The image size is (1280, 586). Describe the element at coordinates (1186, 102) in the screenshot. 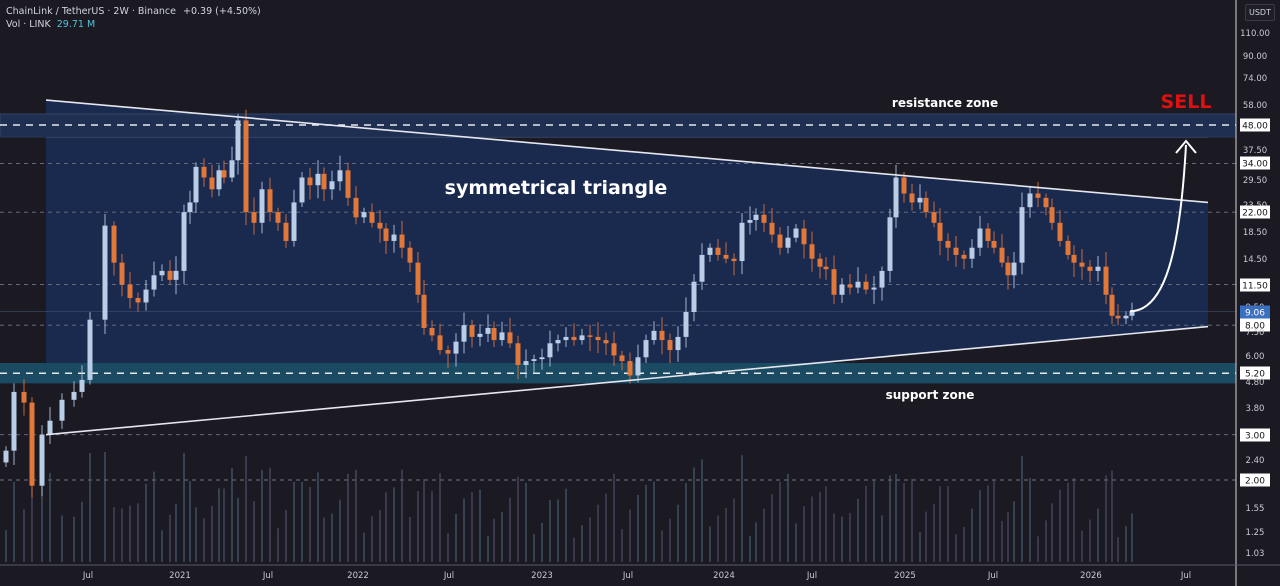

I see `sell-signal-label: SELL` at that location.